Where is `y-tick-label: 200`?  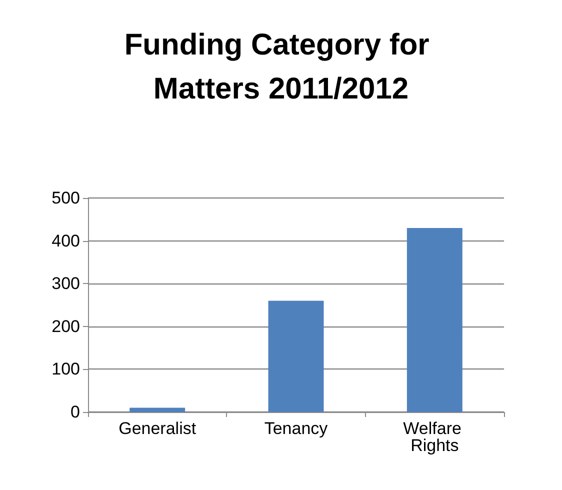
y-tick-label: 200 is located at coordinates (66, 326).